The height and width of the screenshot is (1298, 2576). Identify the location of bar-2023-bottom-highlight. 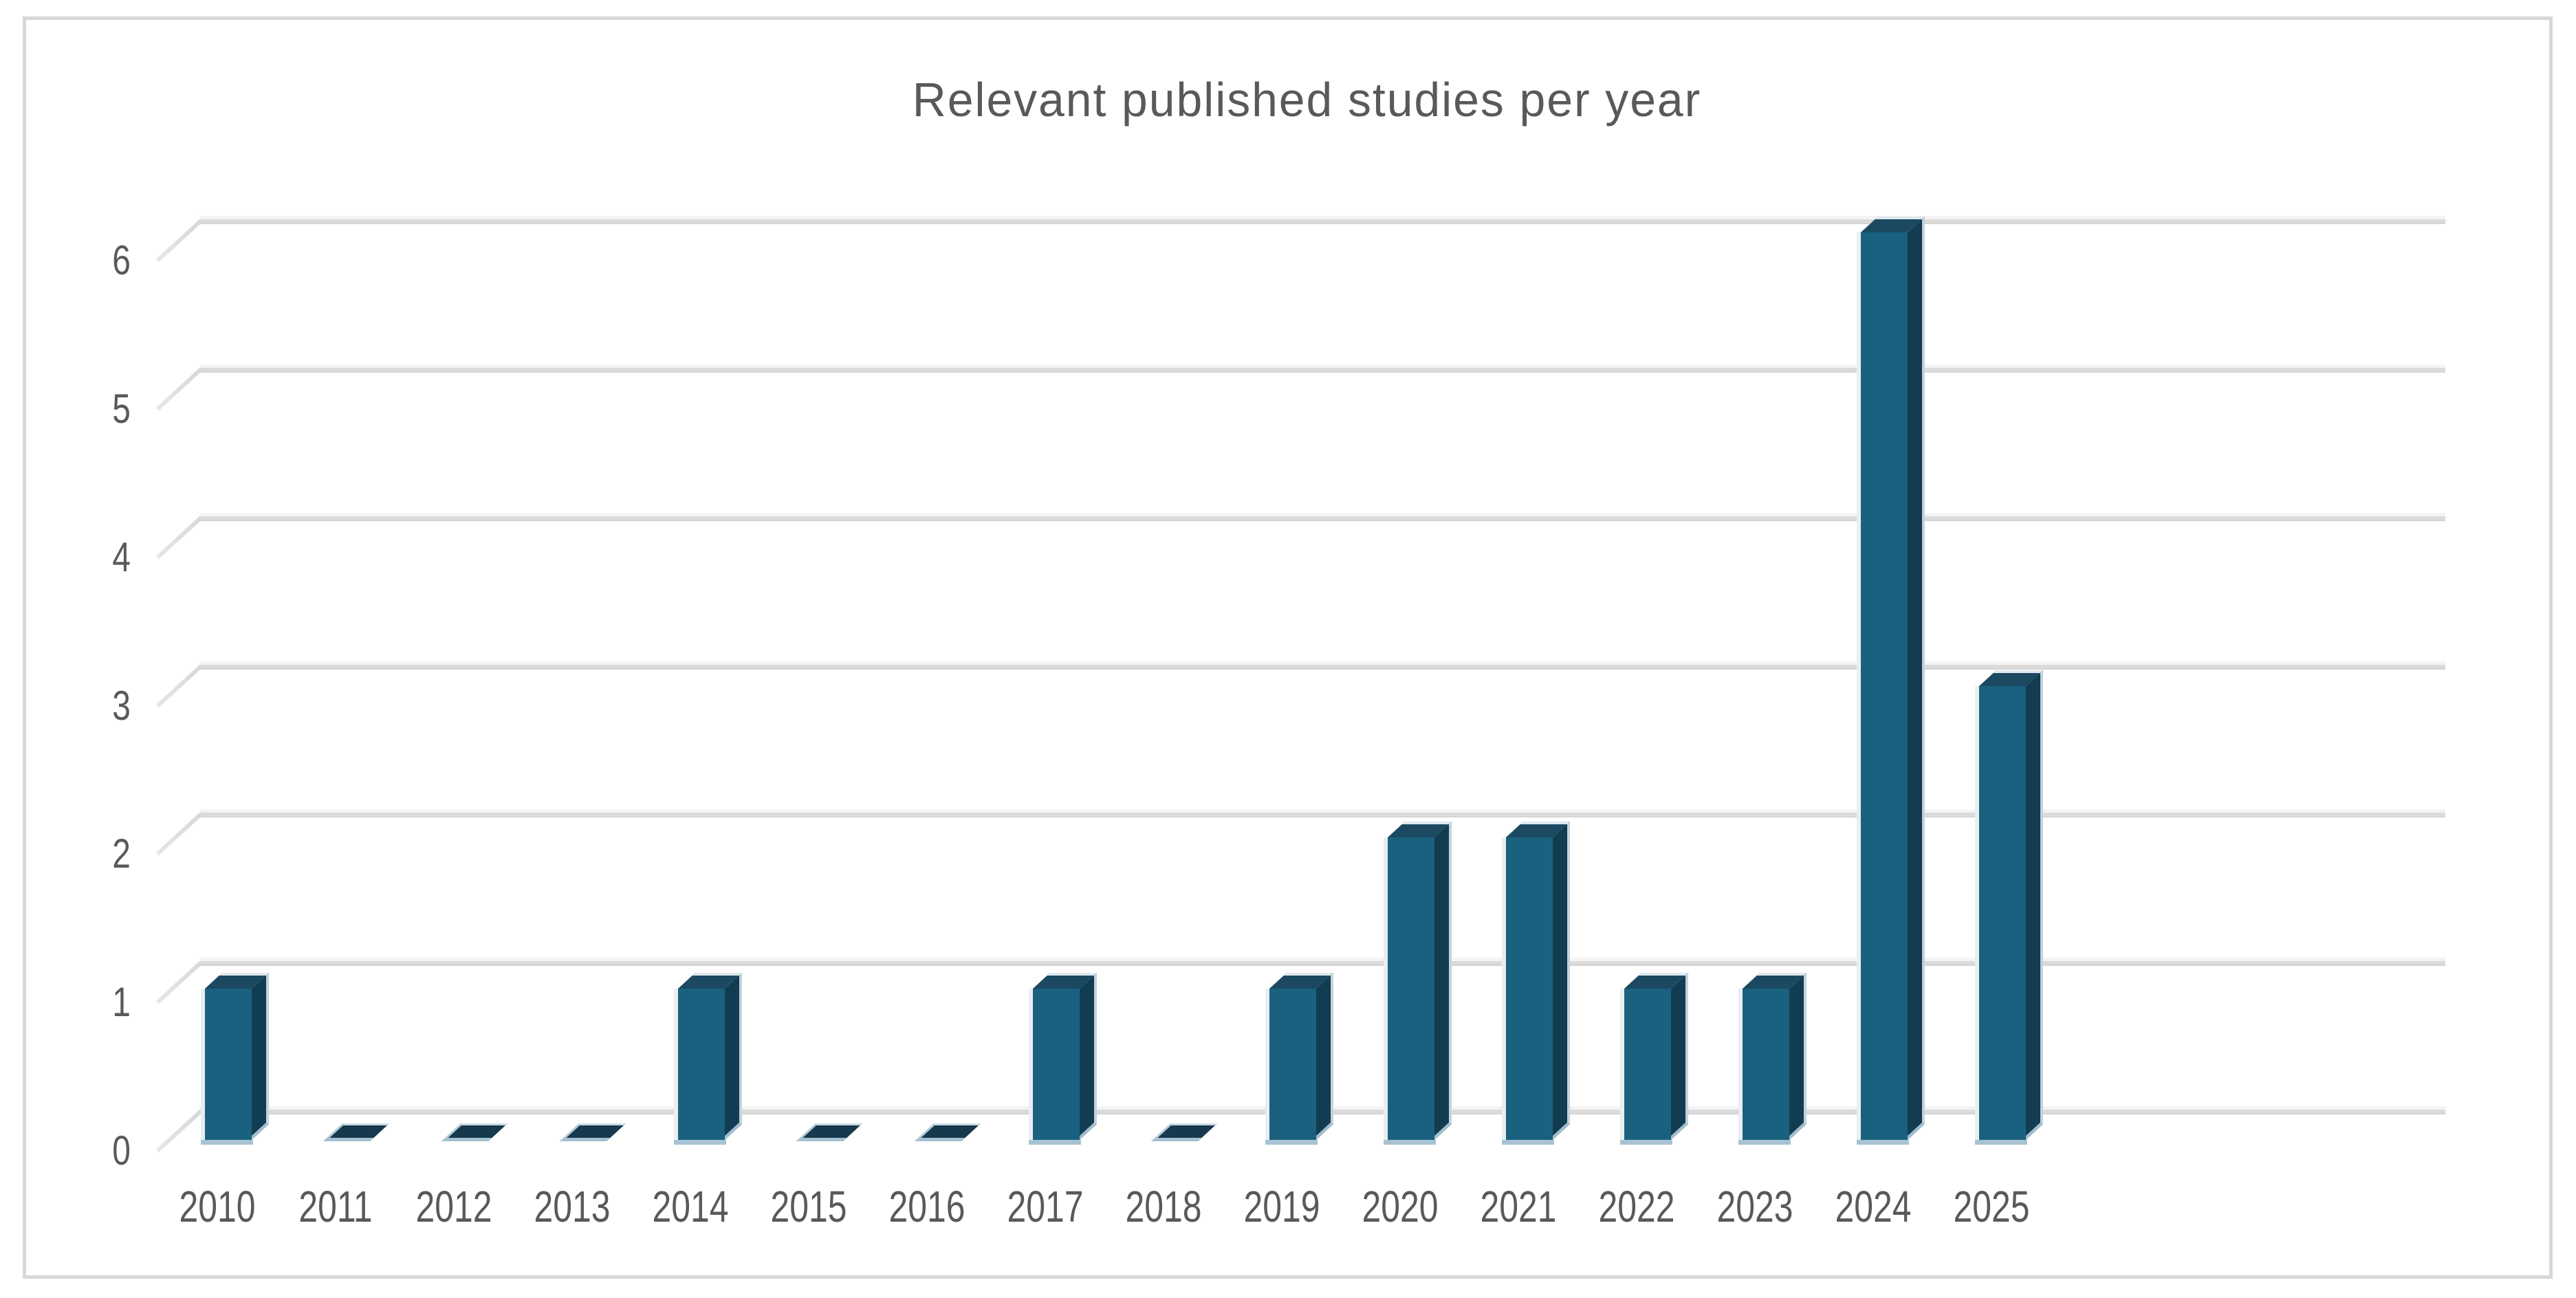
(1764, 1142).